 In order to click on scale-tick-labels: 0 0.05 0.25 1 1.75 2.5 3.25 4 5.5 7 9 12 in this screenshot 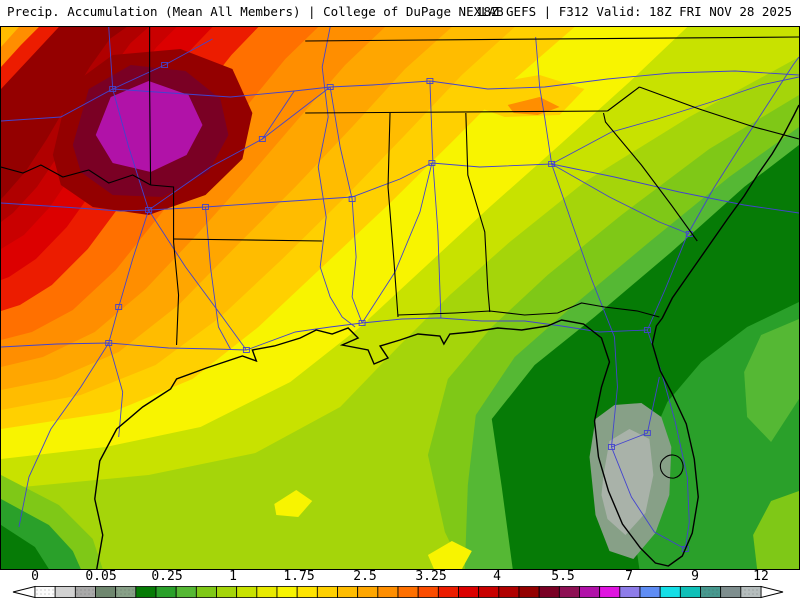, I will do `click(400, 577)`.